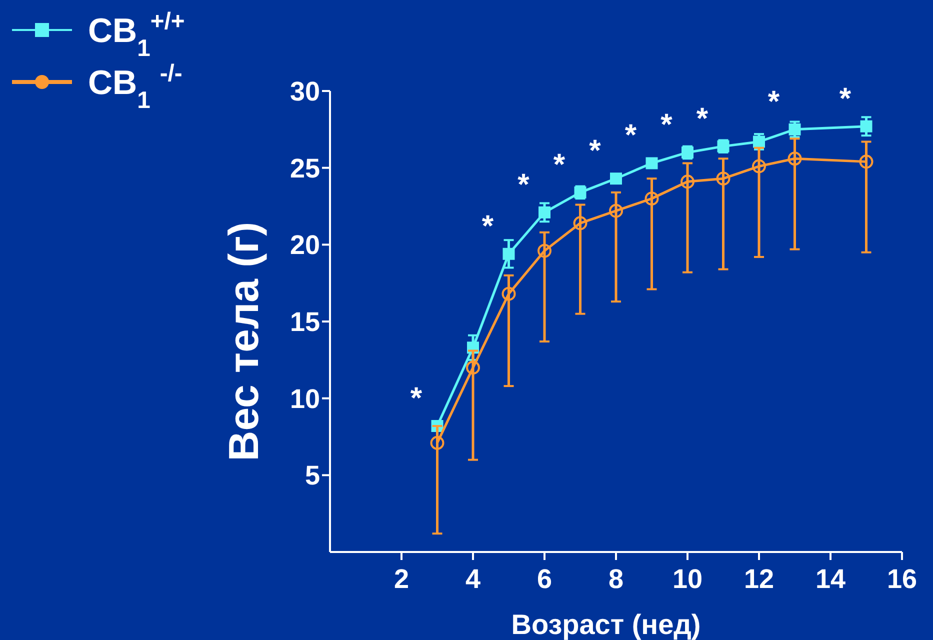 This screenshot has height=640, width=933. I want to click on y-tick-label: 10, so click(305, 399).